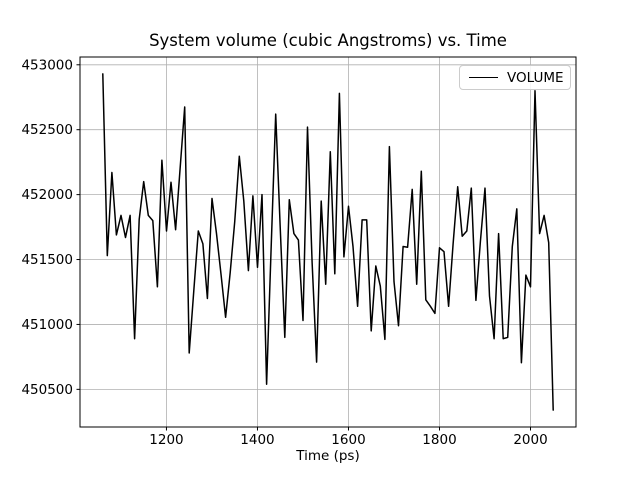 The image size is (640, 480). Describe the element at coordinates (530, 440) in the screenshot. I see `x-tick-label: 2000` at that location.